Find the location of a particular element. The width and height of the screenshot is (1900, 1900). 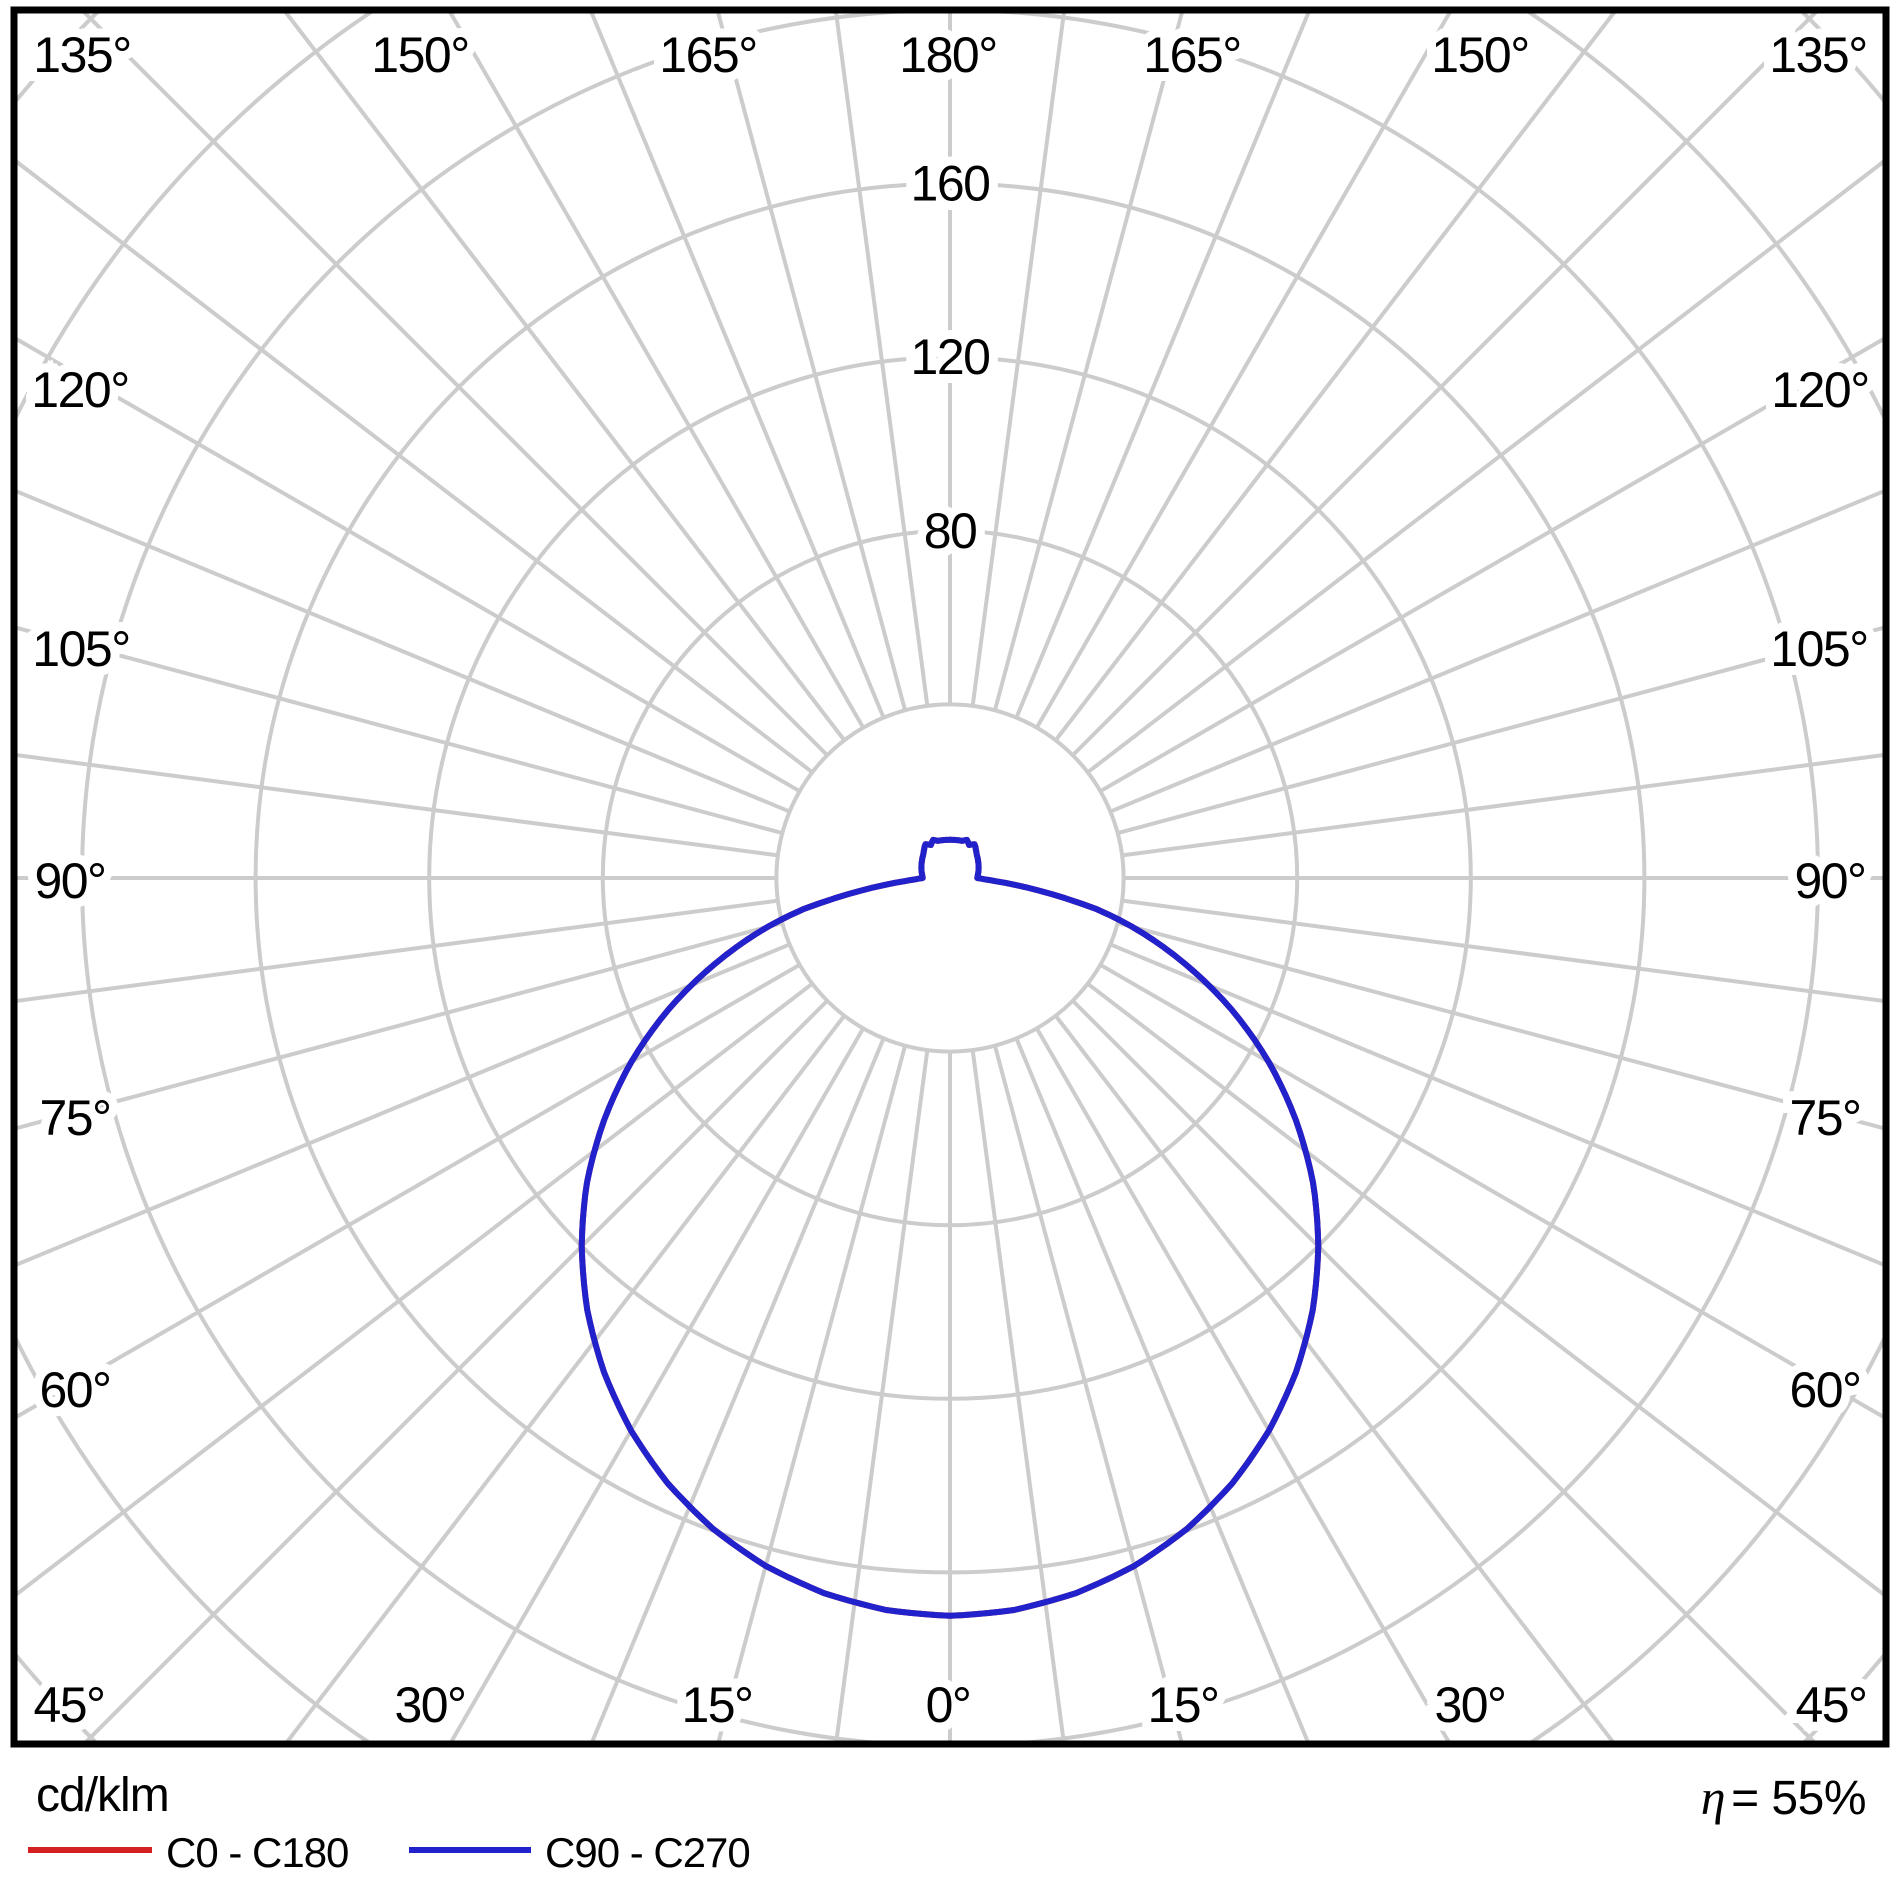

grid-spoke-142.5 is located at coordinates (1336, 377).